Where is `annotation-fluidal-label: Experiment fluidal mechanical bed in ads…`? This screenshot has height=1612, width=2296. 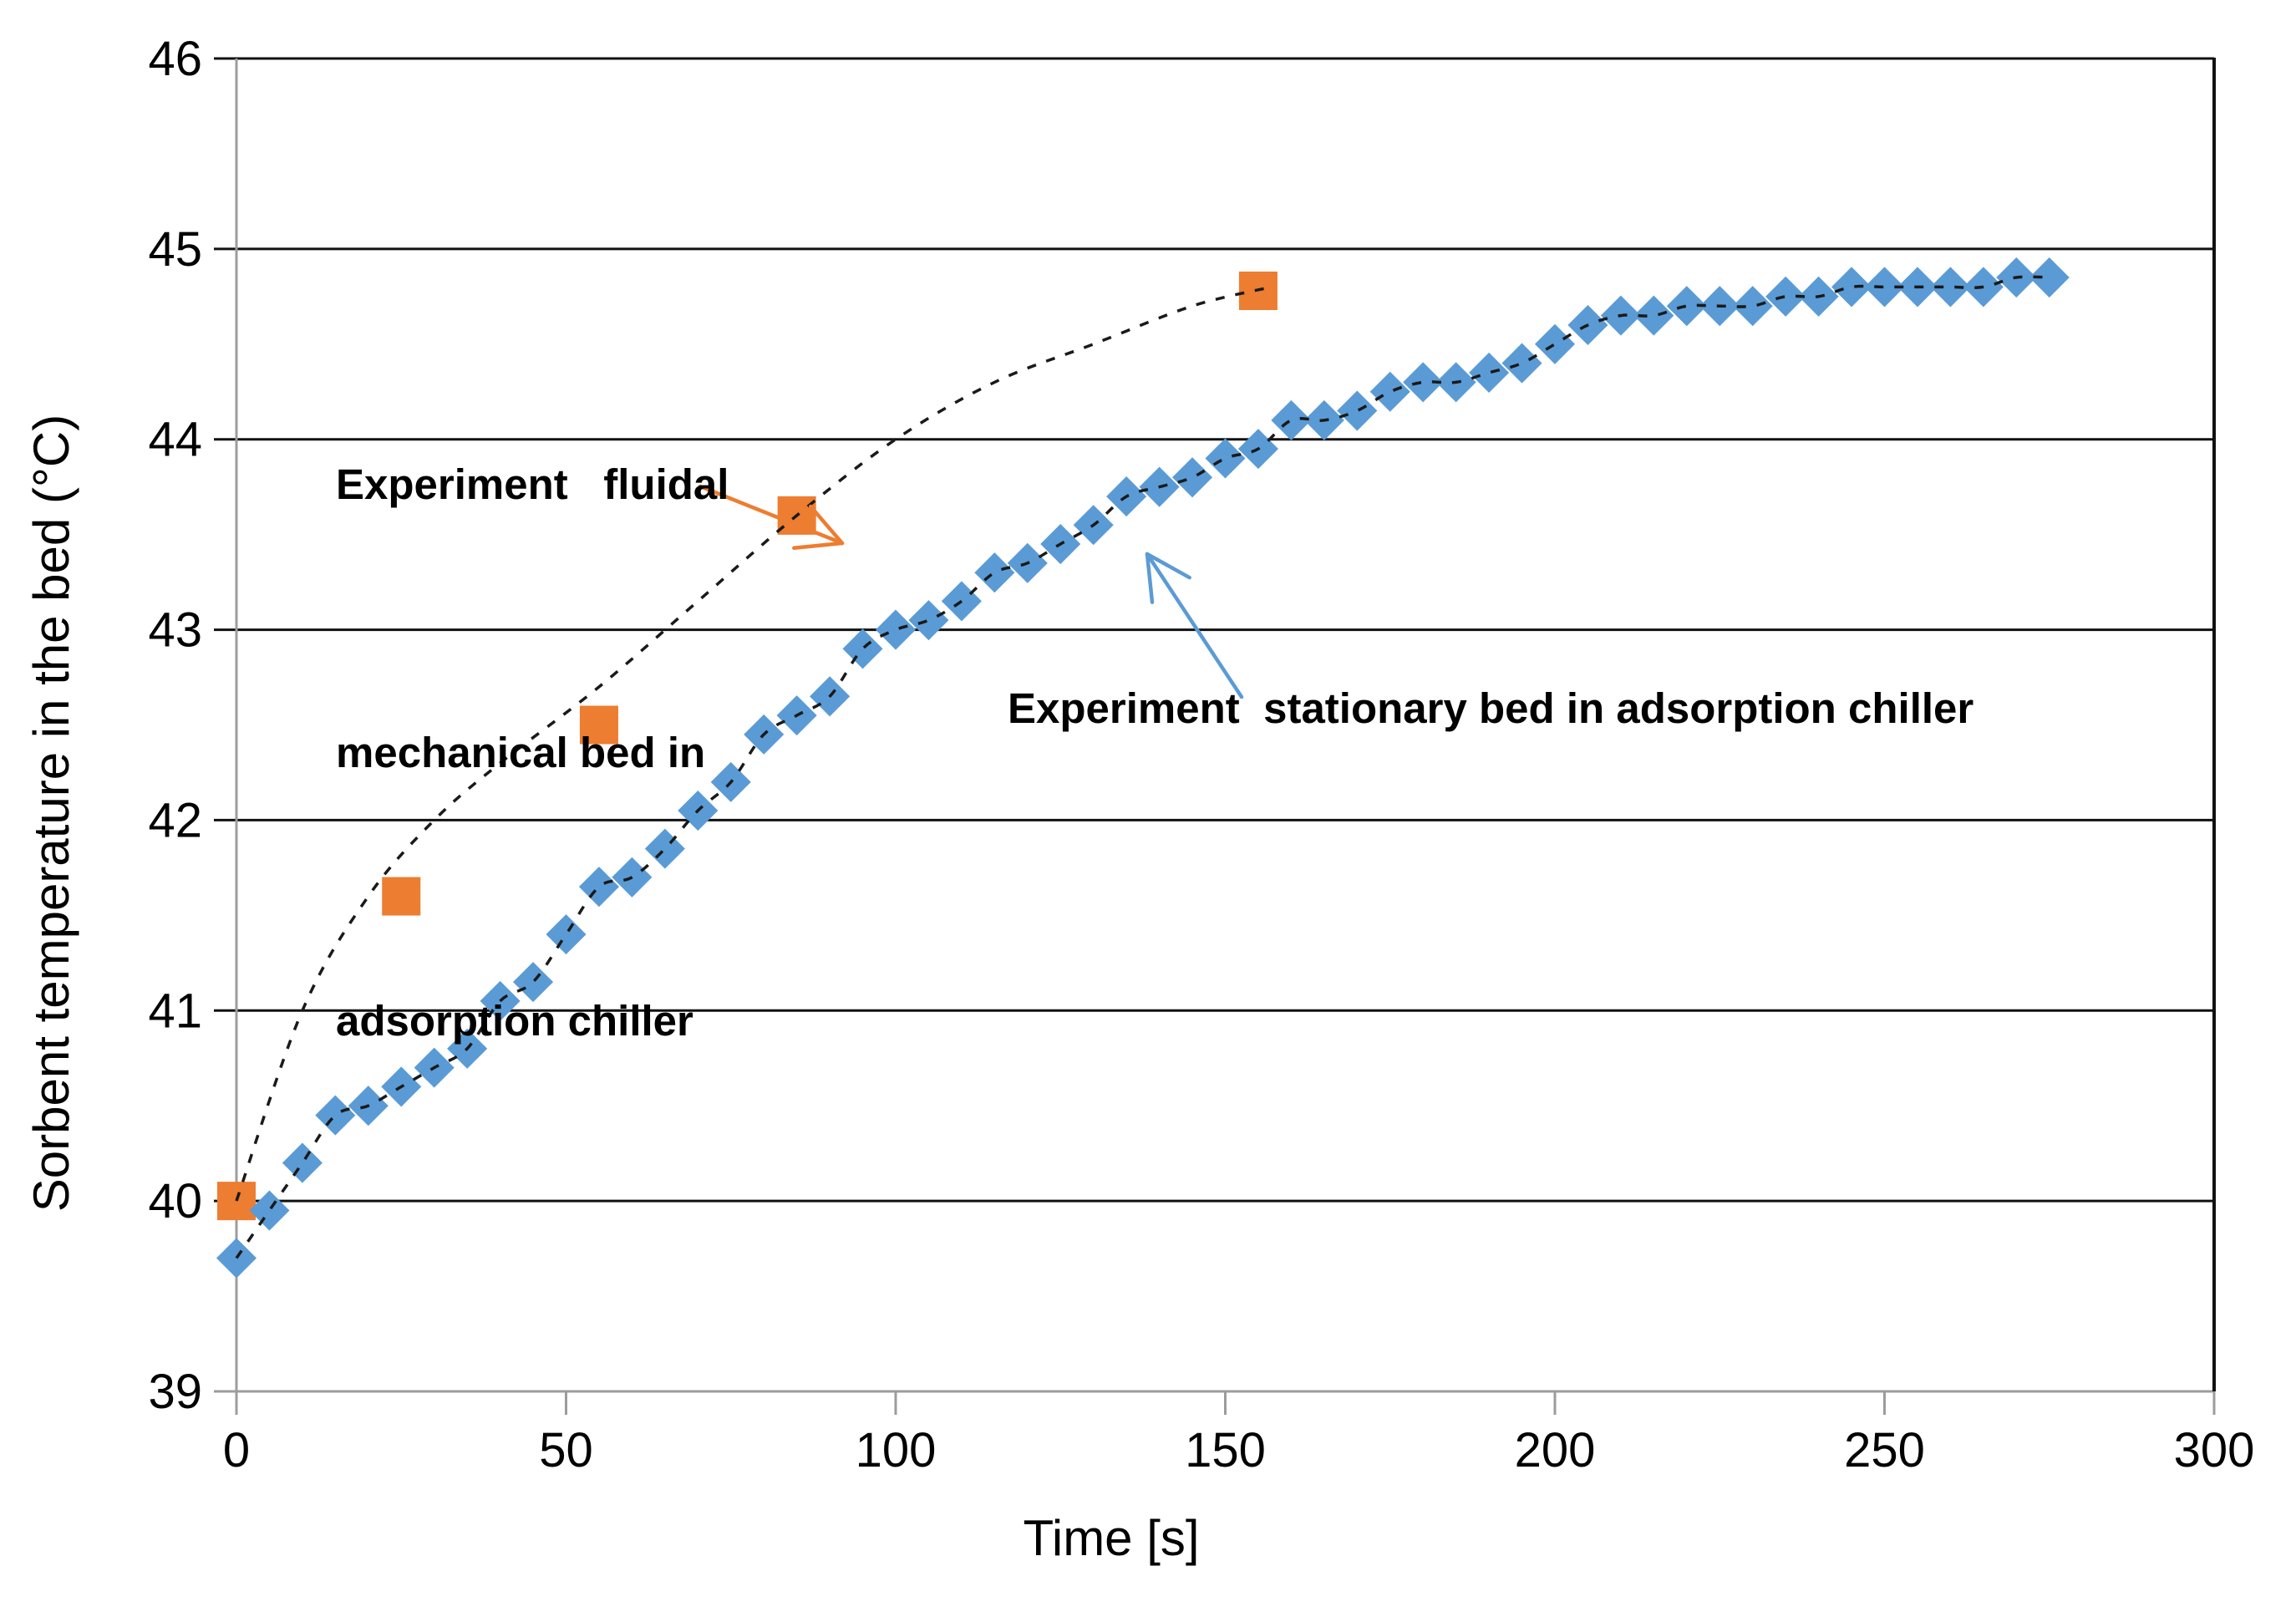 annotation-fluidal-label: Experiment fluidal mechanical bed in ads… is located at coordinates (532, 752).